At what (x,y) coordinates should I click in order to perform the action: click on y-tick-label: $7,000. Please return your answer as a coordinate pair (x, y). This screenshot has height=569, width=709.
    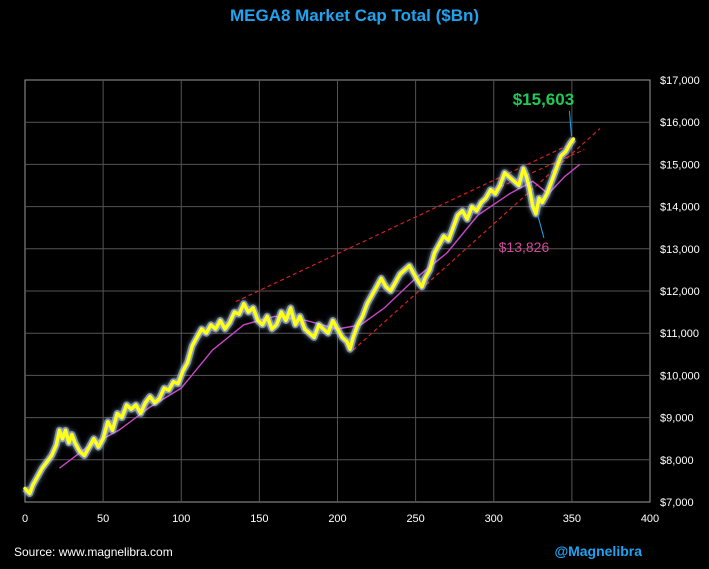
    Looking at the image, I should click on (677, 503).